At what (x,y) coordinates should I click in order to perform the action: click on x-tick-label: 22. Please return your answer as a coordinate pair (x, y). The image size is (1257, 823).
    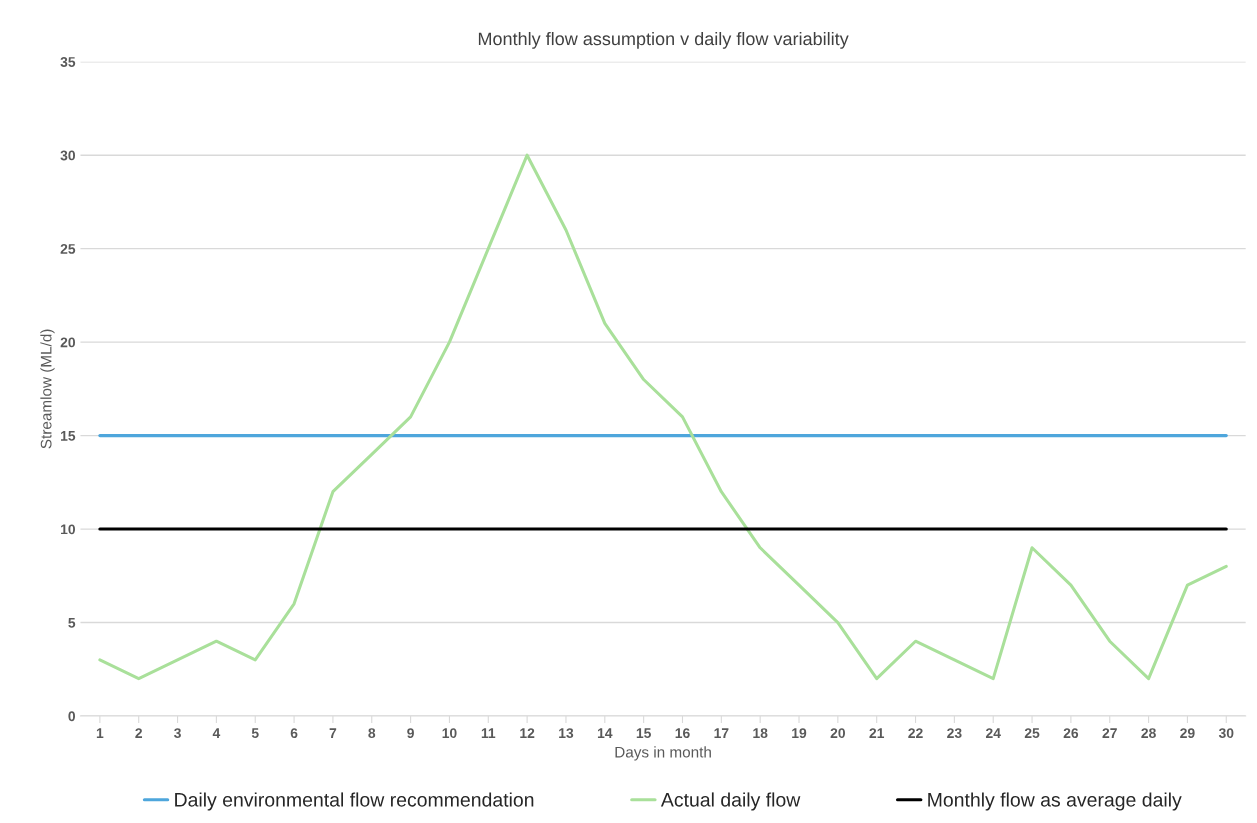
    Looking at the image, I should click on (915, 733).